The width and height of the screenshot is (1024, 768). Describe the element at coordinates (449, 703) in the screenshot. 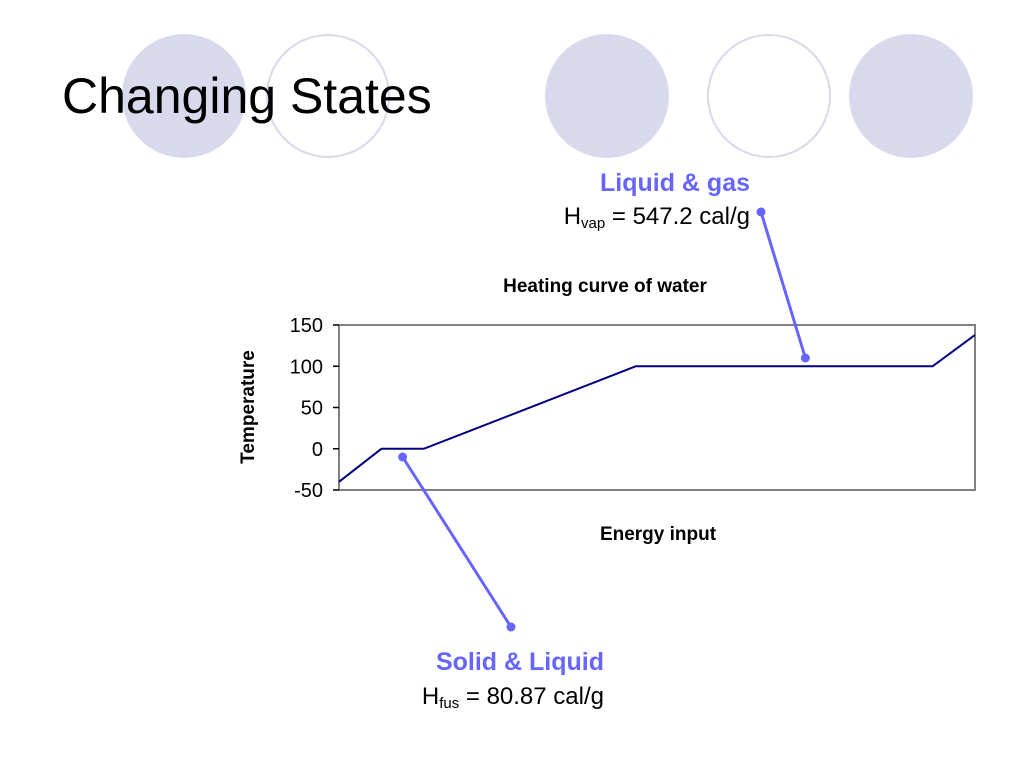

I see `enthalpy-subscript: fus` at that location.